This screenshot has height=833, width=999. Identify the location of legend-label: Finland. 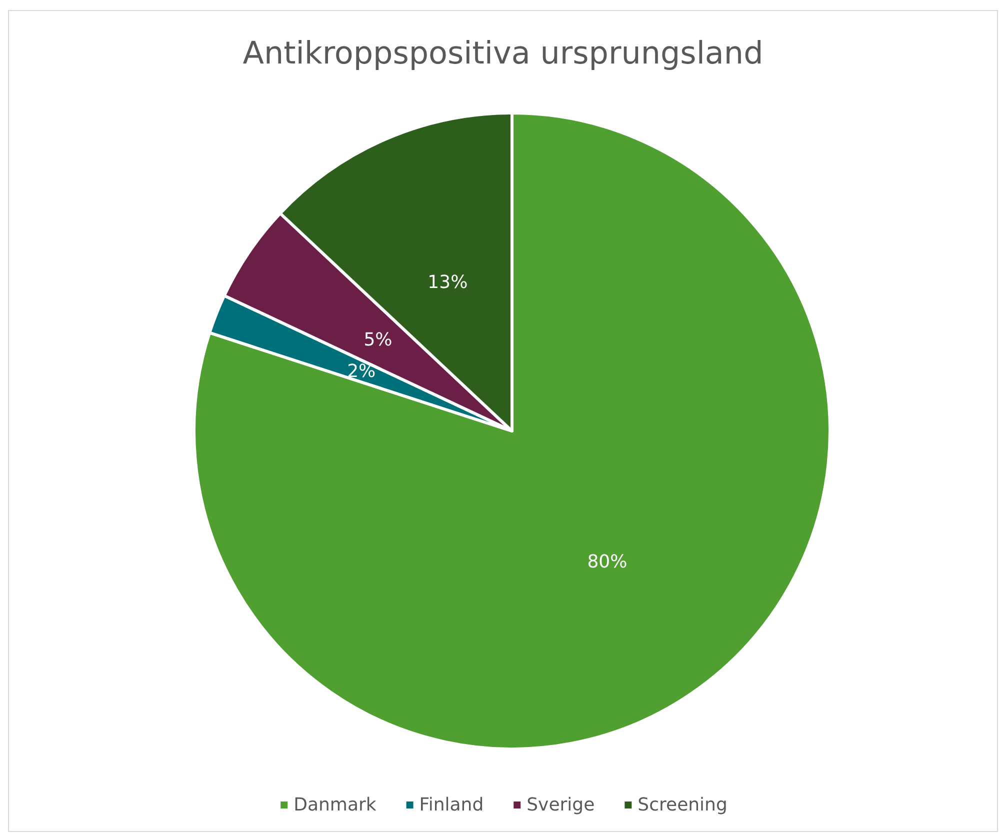
(451, 805).